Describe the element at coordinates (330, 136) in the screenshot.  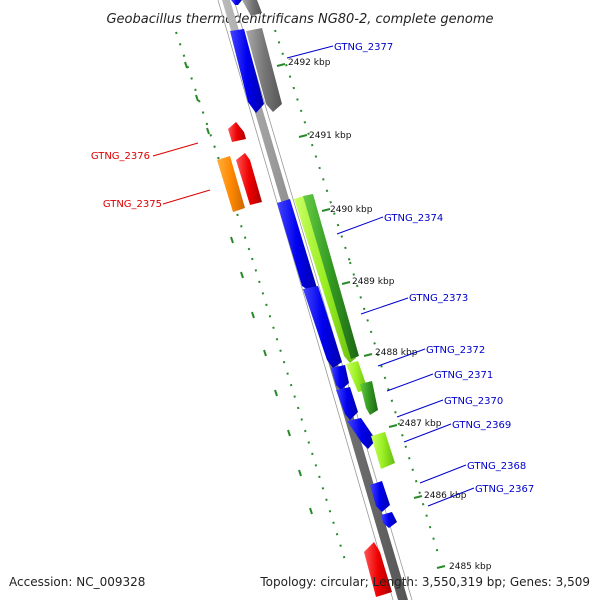
I see `kbp-label-2491: 2491 kbp` at that location.